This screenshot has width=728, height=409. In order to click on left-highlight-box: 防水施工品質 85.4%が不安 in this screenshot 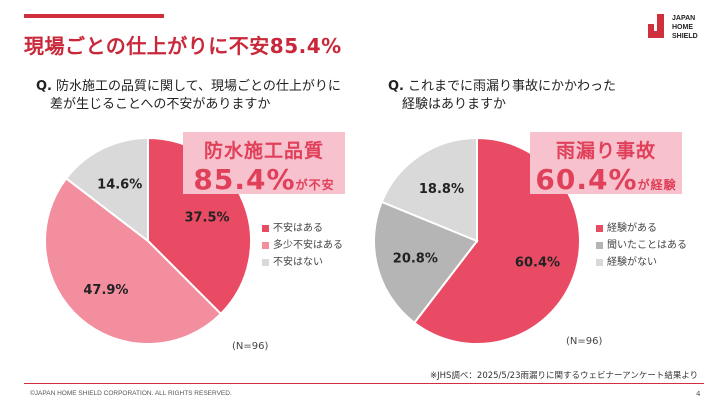, I will do `click(264, 164)`.